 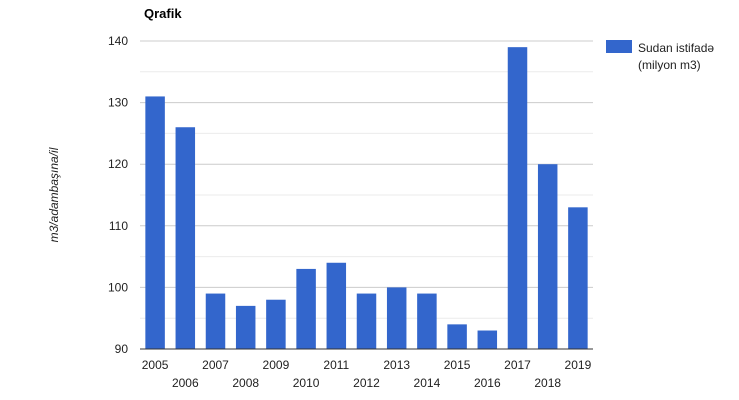 What do you see at coordinates (122, 349) in the screenshot?
I see `y-tick-label: 90` at bounding box center [122, 349].